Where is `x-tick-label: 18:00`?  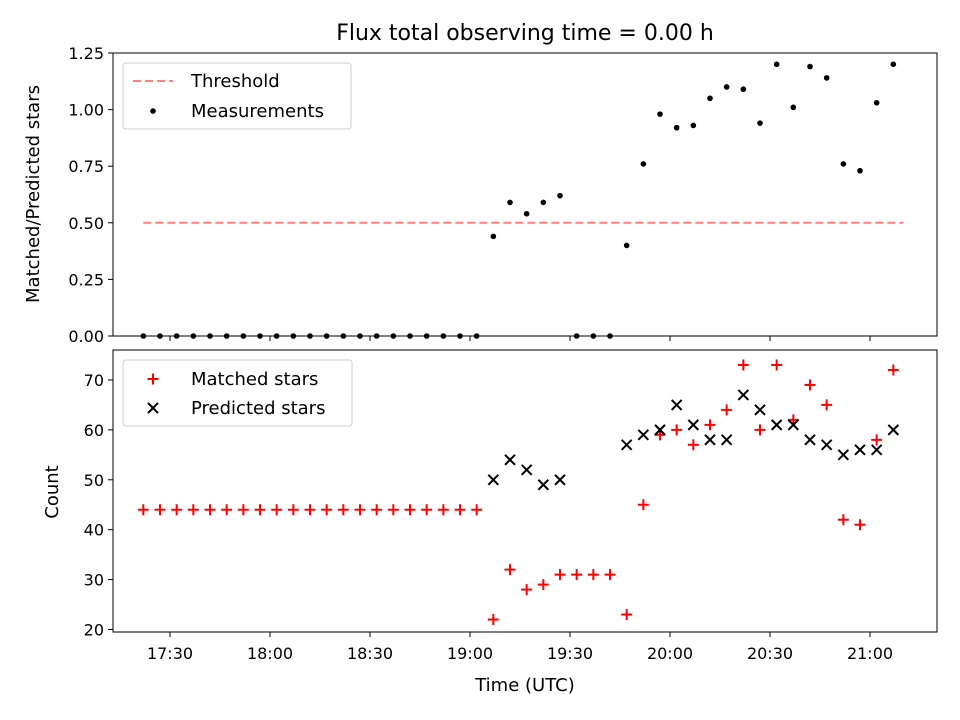
x-tick-label: 18:00 is located at coordinates (270, 653).